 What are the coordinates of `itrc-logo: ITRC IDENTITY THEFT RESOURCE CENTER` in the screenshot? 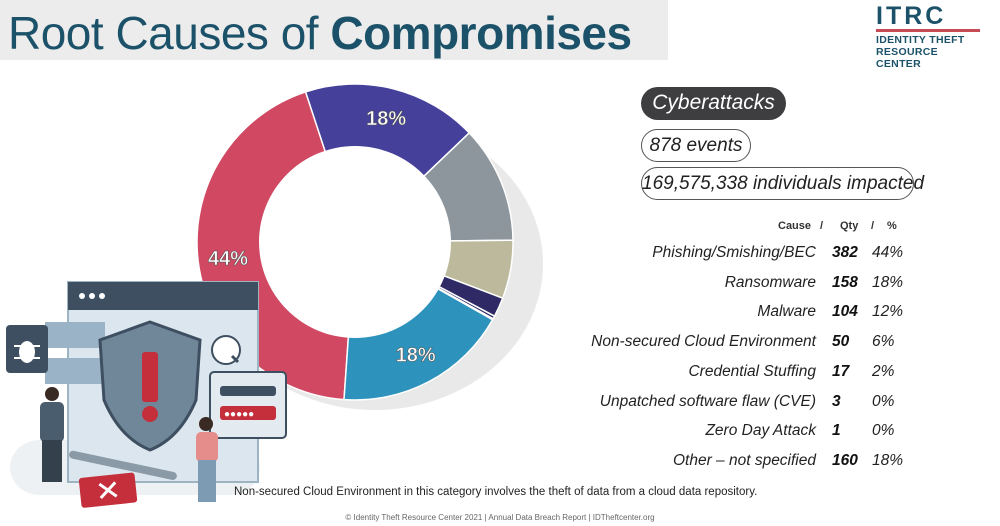 It's located at (931, 37).